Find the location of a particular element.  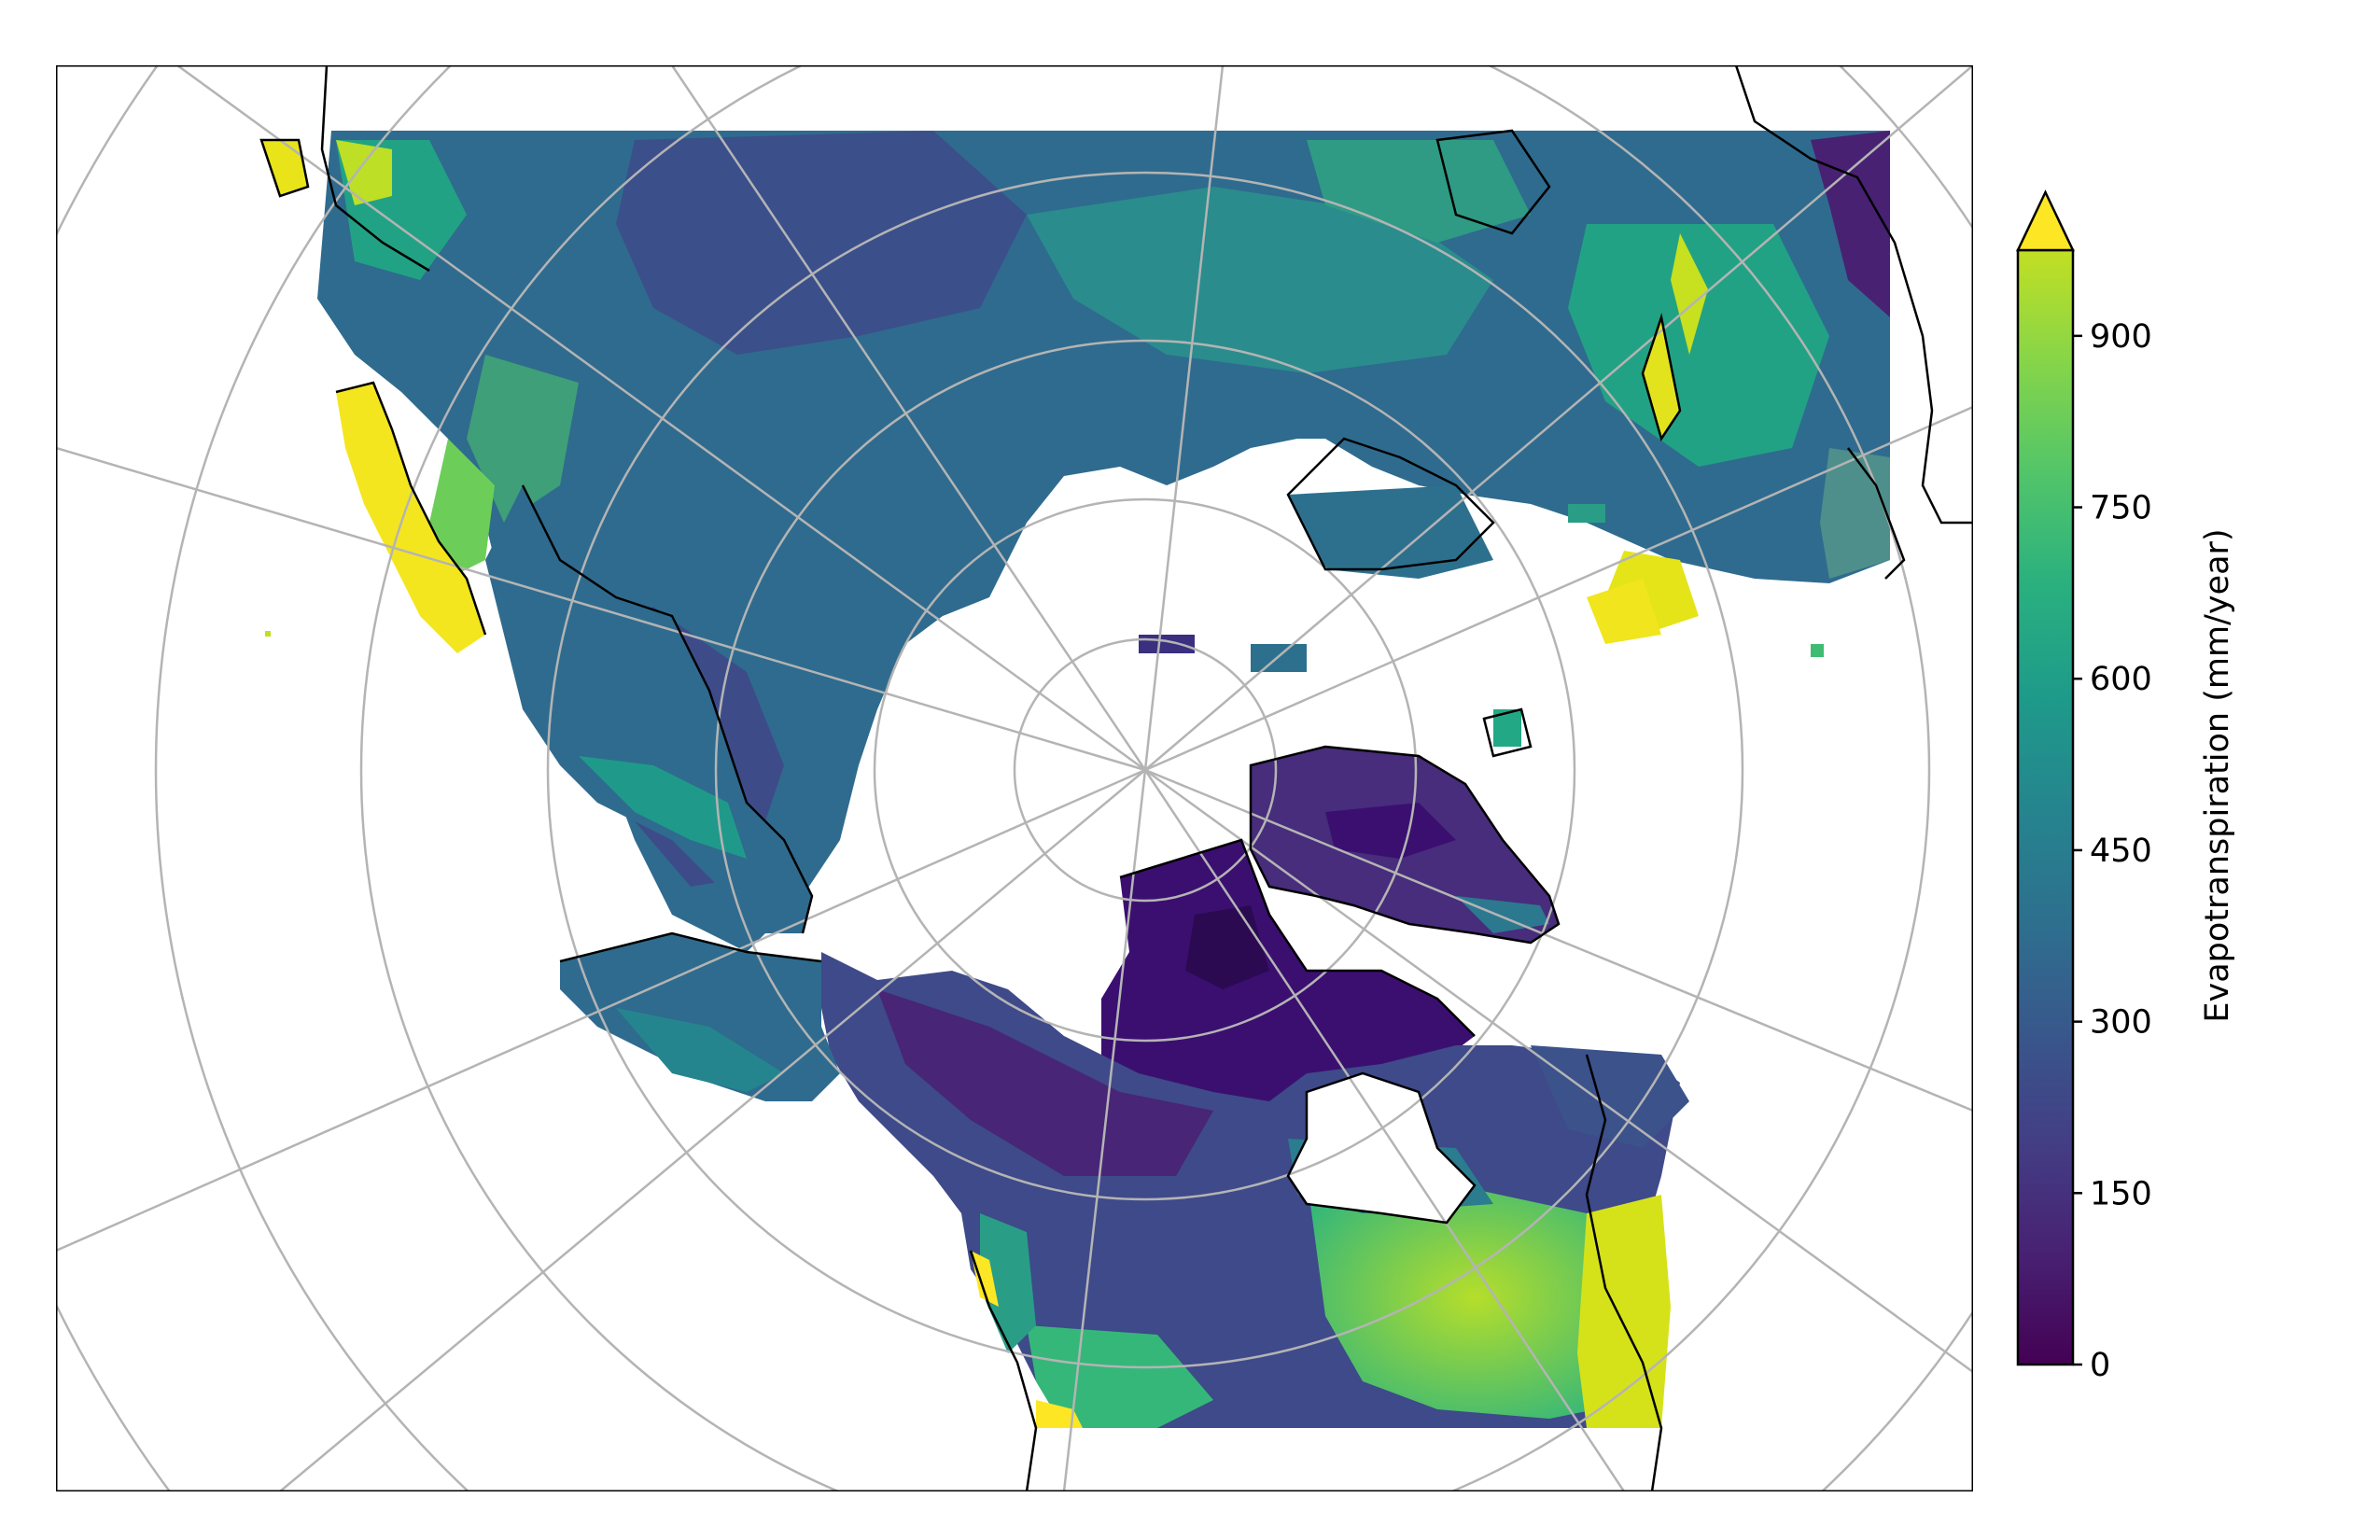

japan-yellow is located at coordinates (373, 396).